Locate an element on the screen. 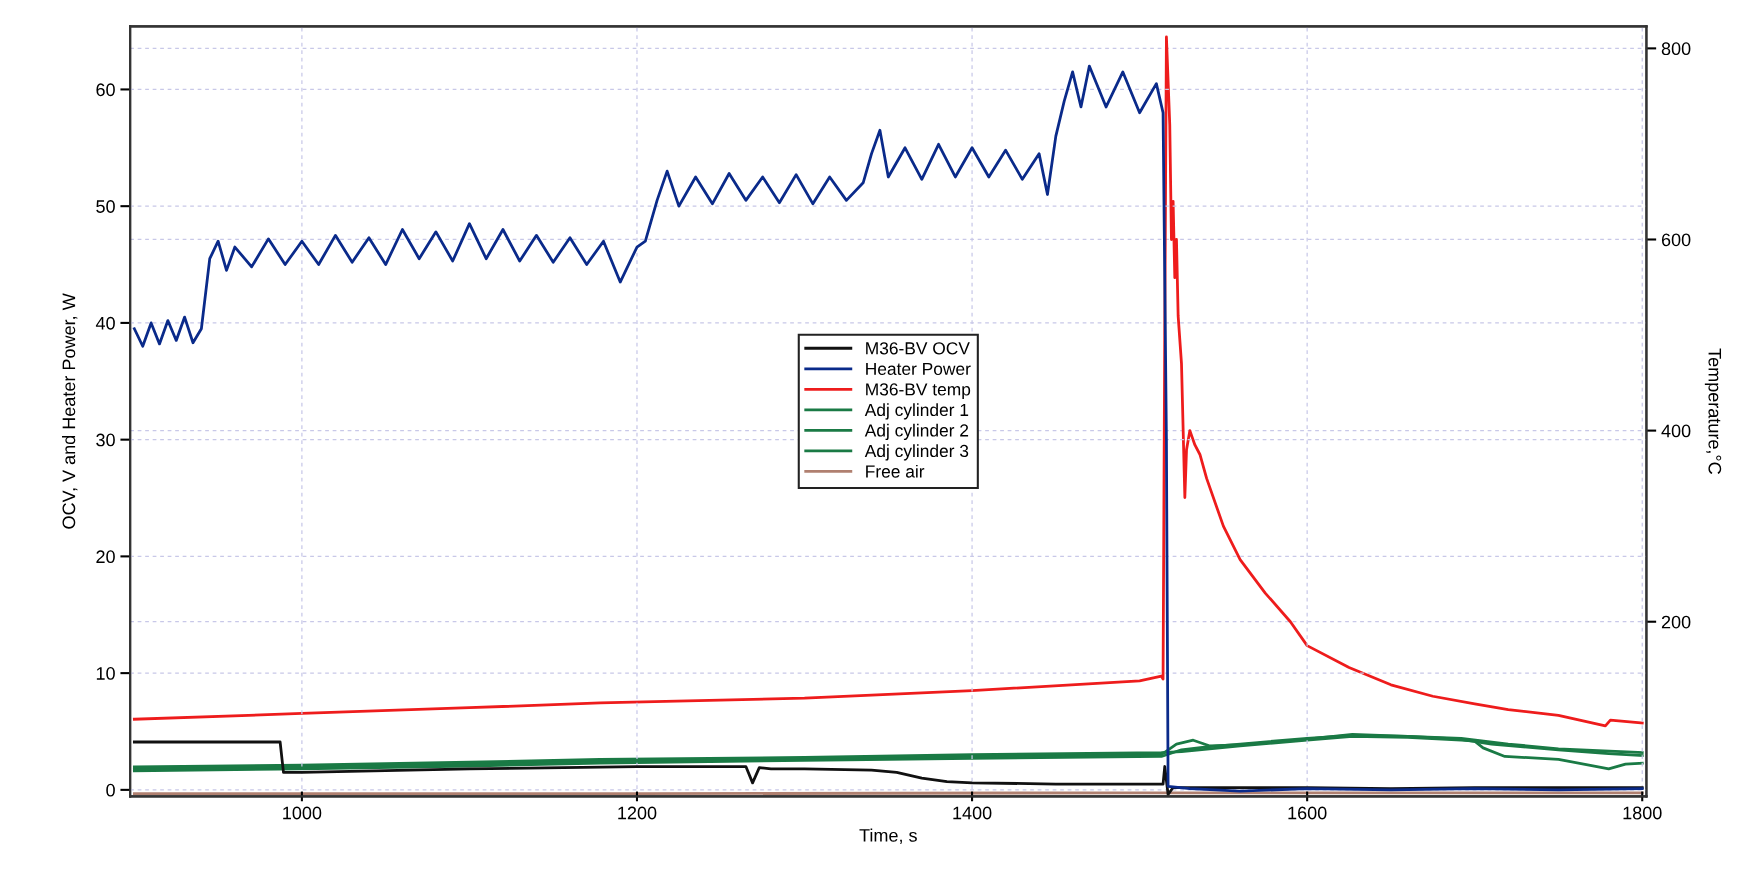 This screenshot has width=1759, height=880. legend-label: Heater Power is located at coordinates (918, 369).